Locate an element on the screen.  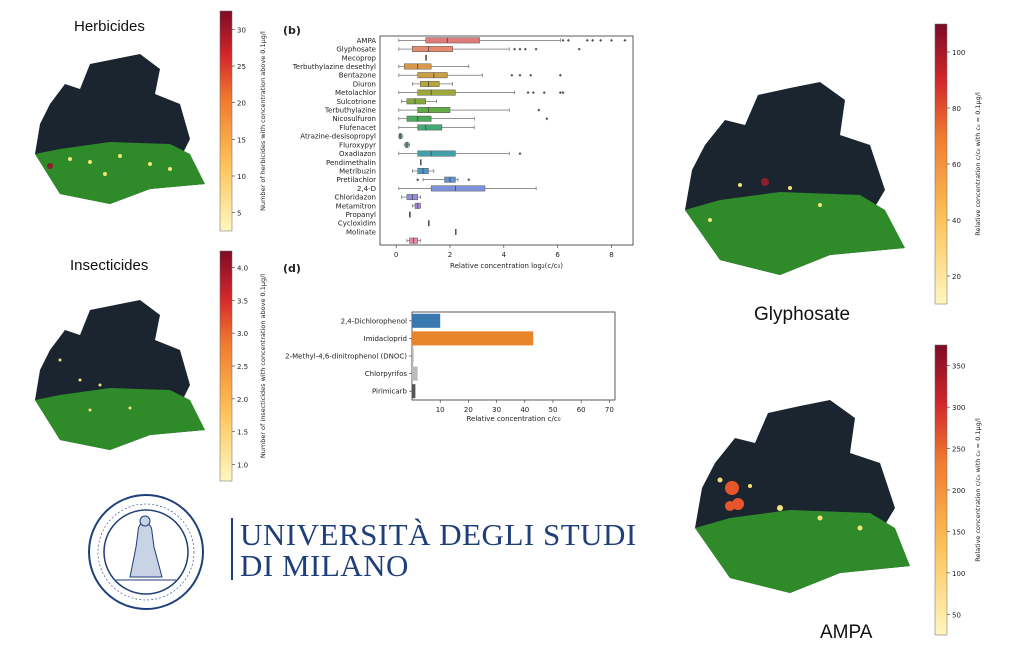
boxplot-category-label: Metamitron is located at coordinates (356, 206).